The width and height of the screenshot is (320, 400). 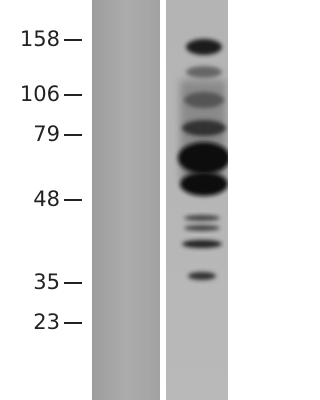 What do you see at coordinates (46, 282) in the screenshot?
I see `marker-label: 35` at bounding box center [46, 282].